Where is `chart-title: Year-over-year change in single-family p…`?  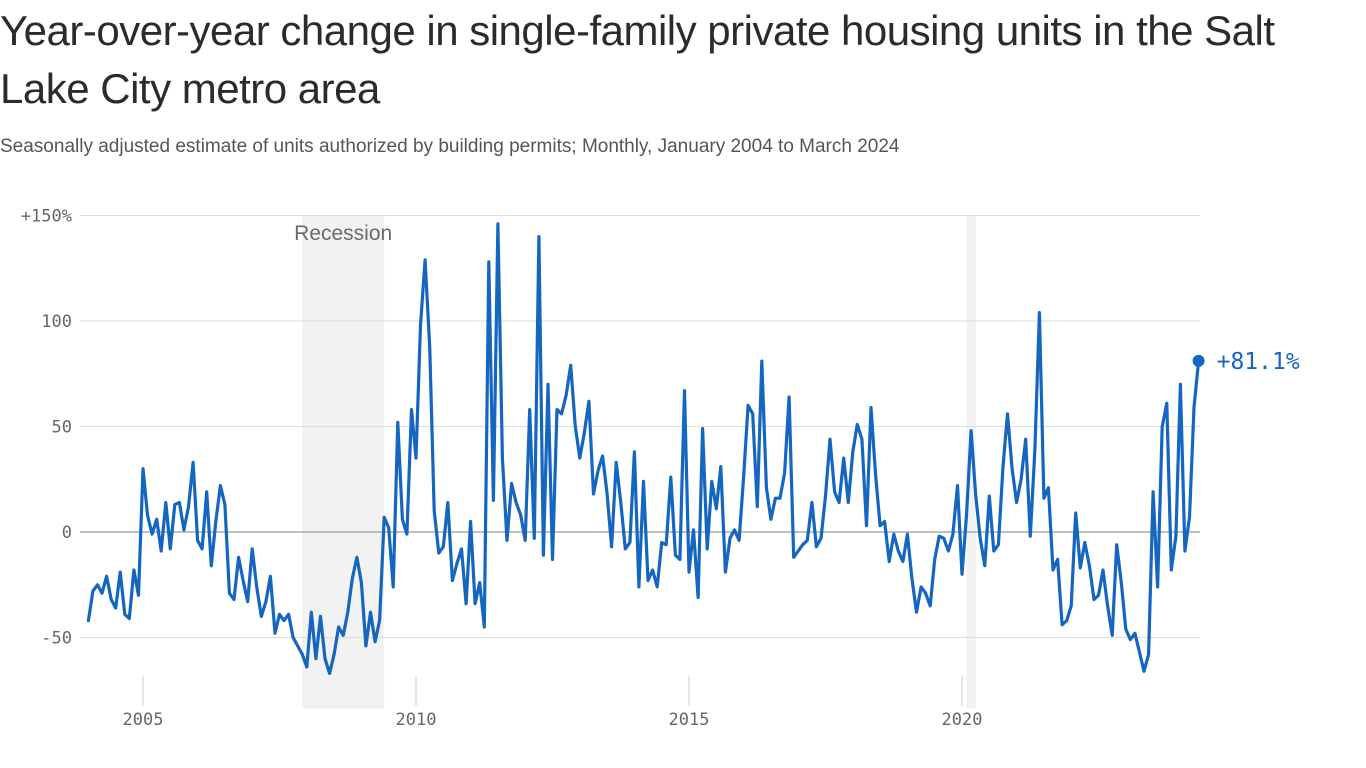 chart-title: Year-over-year change in single-family p… is located at coordinates (637, 59).